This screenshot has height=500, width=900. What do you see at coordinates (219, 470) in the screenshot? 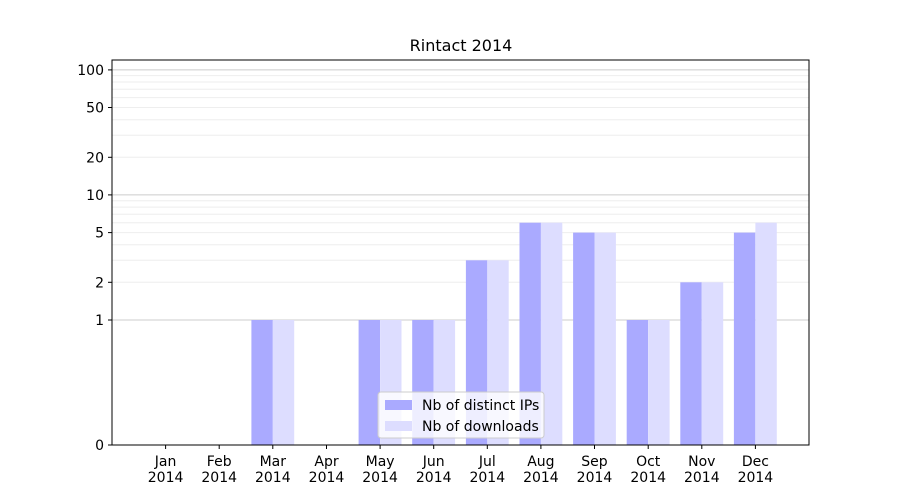
I see `x-tick-label: Feb 2014` at bounding box center [219, 470].